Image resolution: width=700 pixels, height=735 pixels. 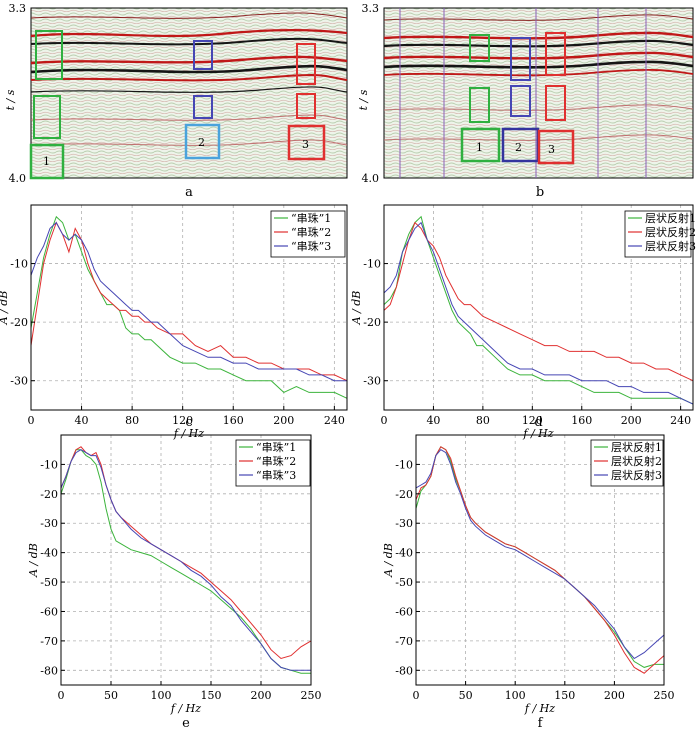 What do you see at coordinates (311, 695) in the screenshot?
I see `x-tick-label: 250` at bounding box center [311, 695].